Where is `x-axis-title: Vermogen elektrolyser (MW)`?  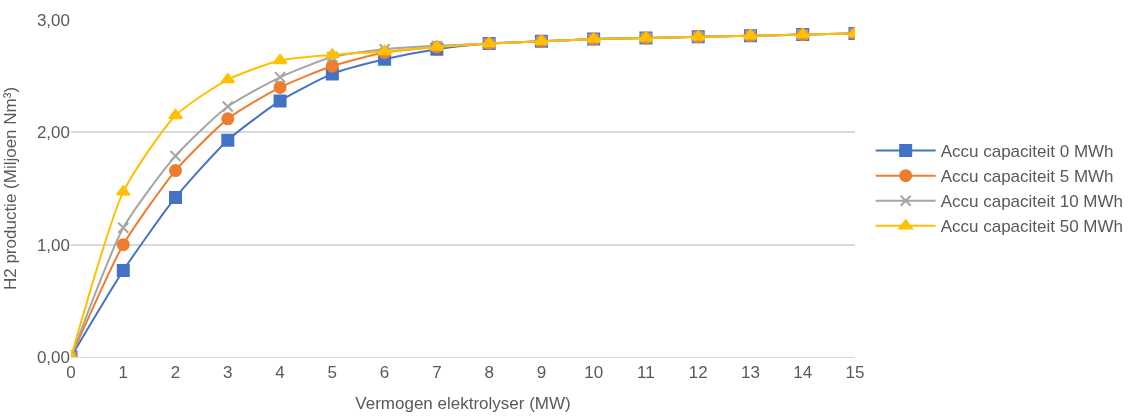
x-axis-title: Vermogen elektrolyser (MW) is located at coordinates (463, 403).